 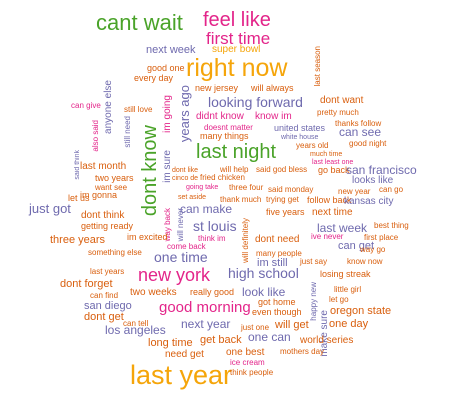 What do you see at coordinates (354, 191) in the screenshot?
I see `word: new year` at bounding box center [354, 191].